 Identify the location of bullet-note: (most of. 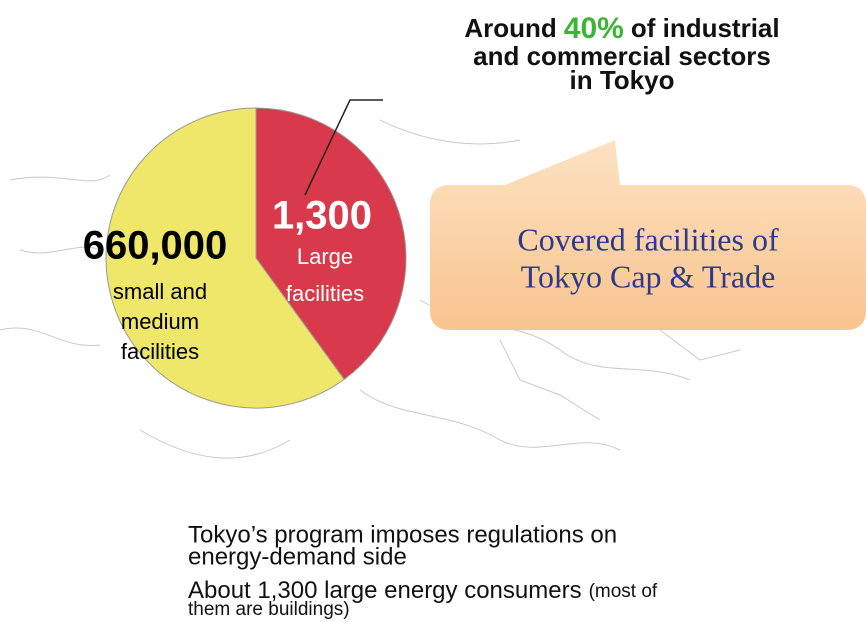
(623, 591).